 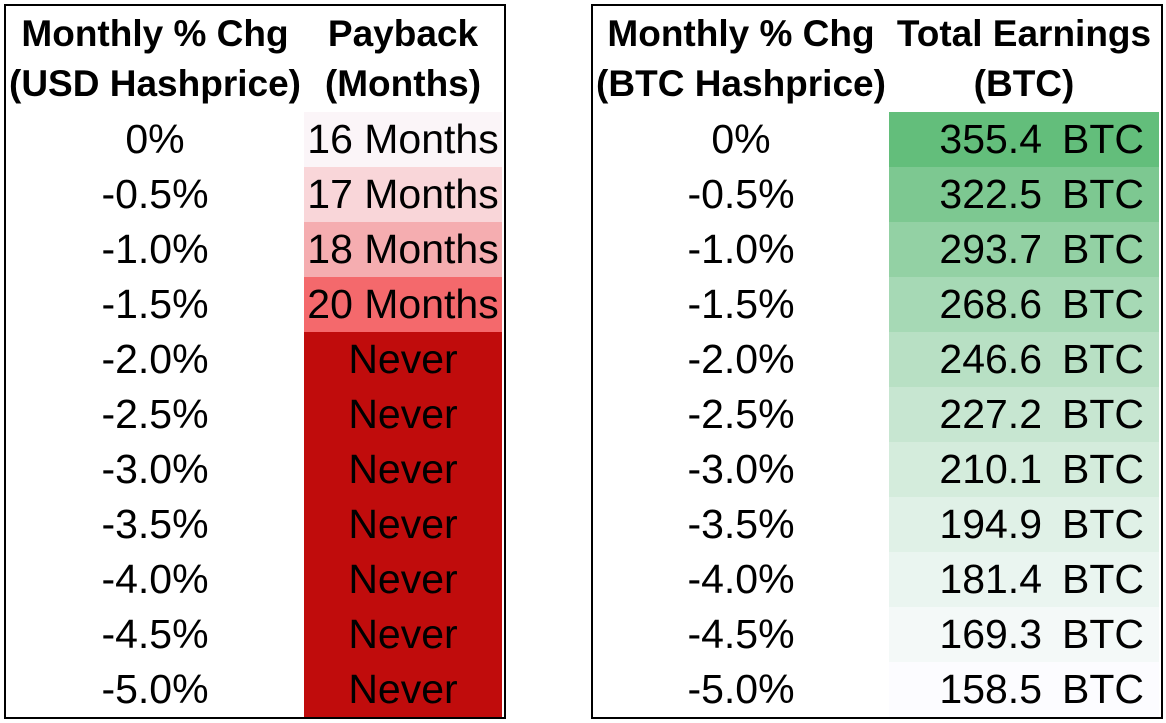 What do you see at coordinates (403, 139) in the screenshot?
I see `payback-cell: 16 Months` at bounding box center [403, 139].